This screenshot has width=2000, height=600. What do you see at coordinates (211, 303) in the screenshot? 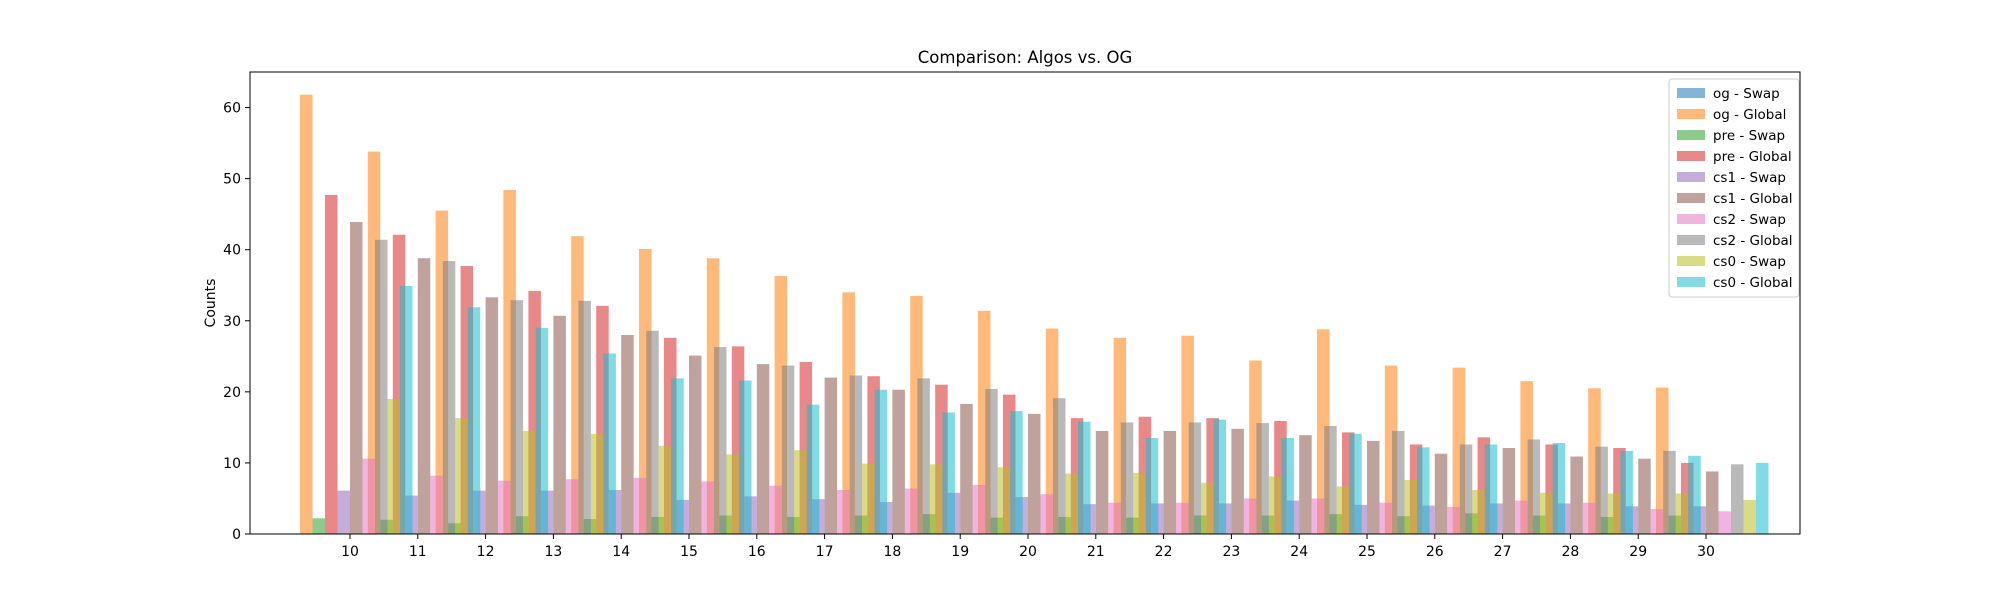
I see `y-axis-label: Counts` at bounding box center [211, 303].